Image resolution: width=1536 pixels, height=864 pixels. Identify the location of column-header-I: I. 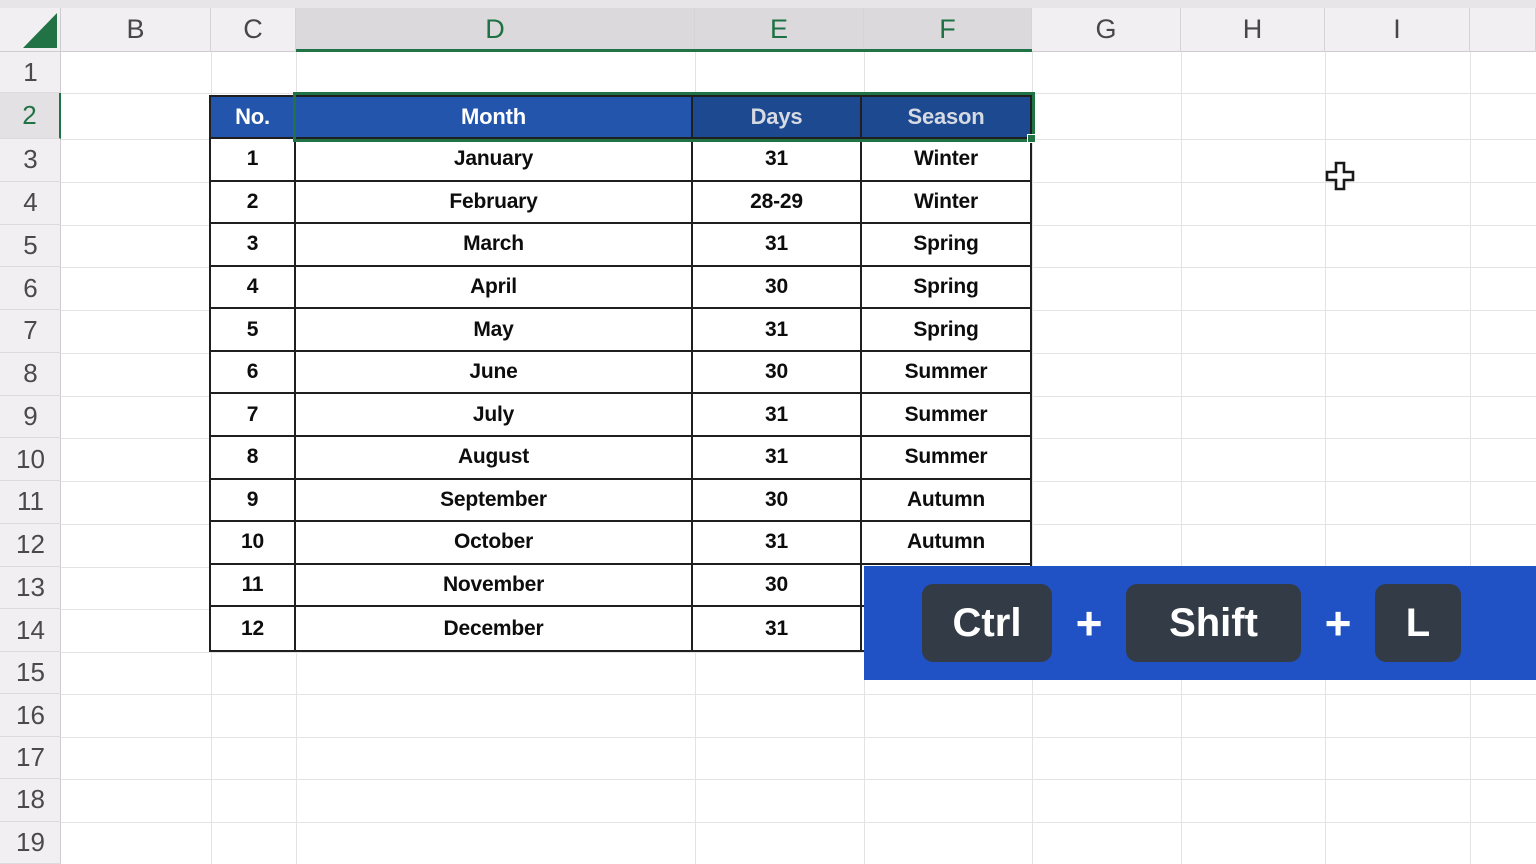
(1397, 30).